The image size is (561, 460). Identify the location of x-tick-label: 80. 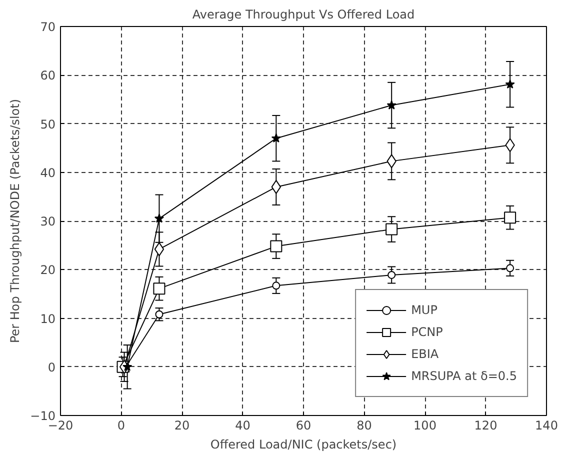
(364, 425).